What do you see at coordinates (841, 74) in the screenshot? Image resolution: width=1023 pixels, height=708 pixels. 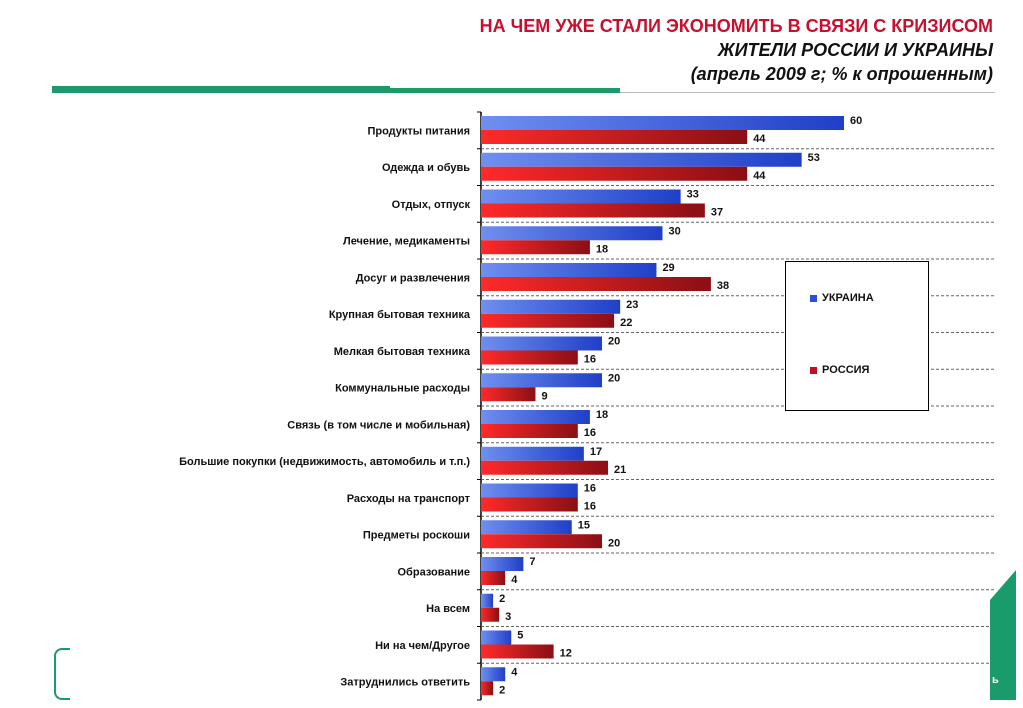 I see `chart-period-note: (апрель 2009 г; % к опрошенным)` at bounding box center [841, 74].